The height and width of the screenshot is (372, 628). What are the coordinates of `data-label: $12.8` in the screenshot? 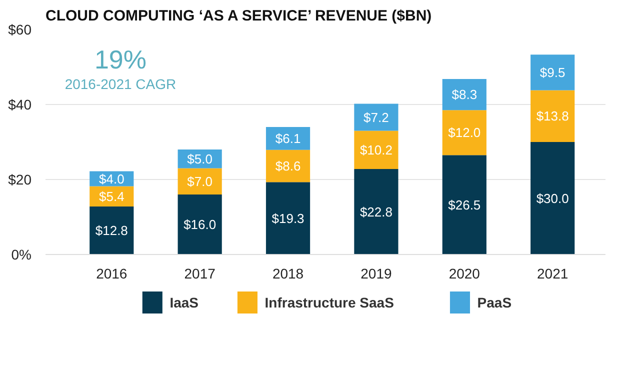 It's located at (111, 230).